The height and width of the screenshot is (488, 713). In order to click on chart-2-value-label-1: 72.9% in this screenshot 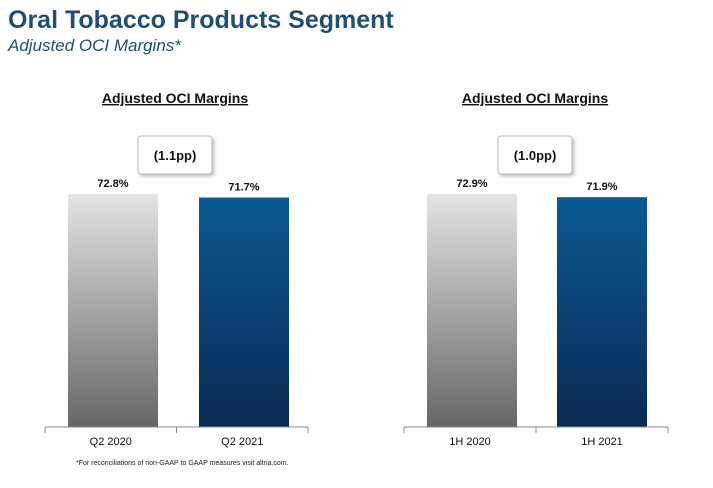, I will do `click(471, 184)`.